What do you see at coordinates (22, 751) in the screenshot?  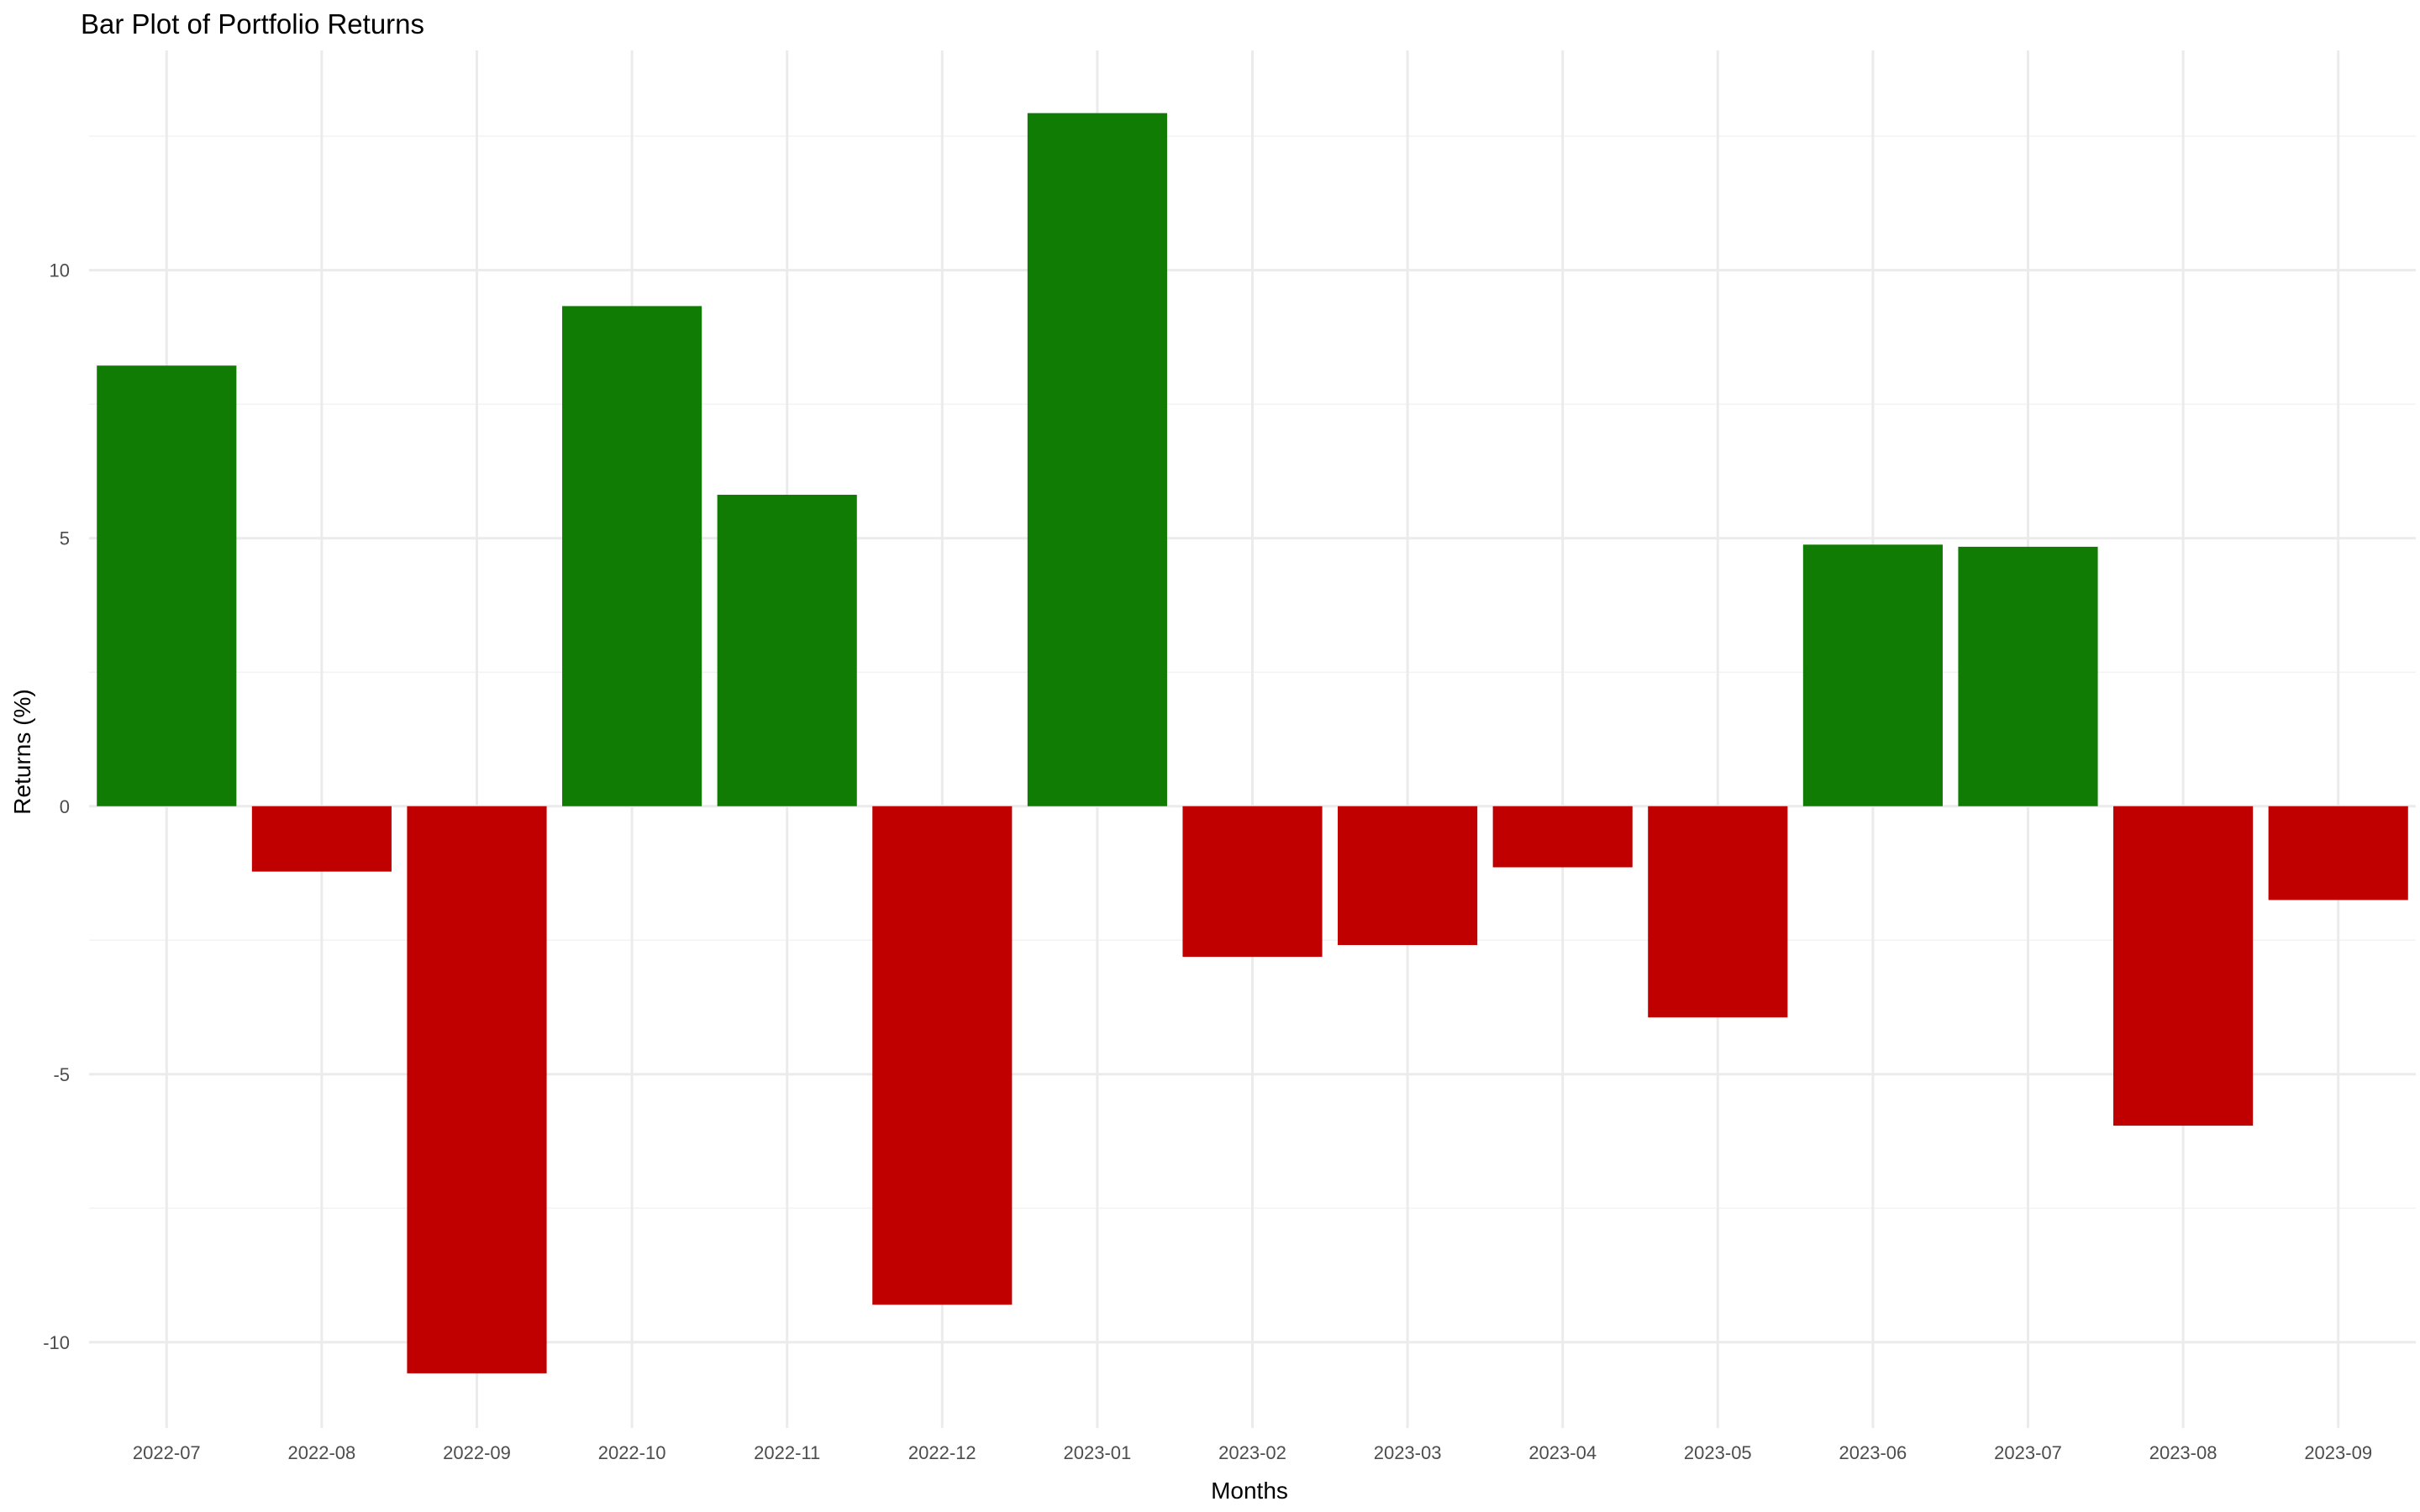 I see `y-axis-title: Returns (%)` at bounding box center [22, 751].